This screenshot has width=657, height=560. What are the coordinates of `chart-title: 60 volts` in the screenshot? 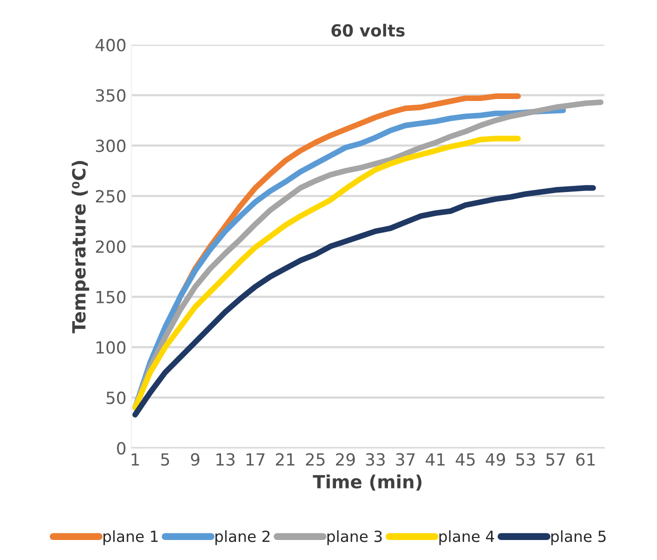 It's located at (368, 30).